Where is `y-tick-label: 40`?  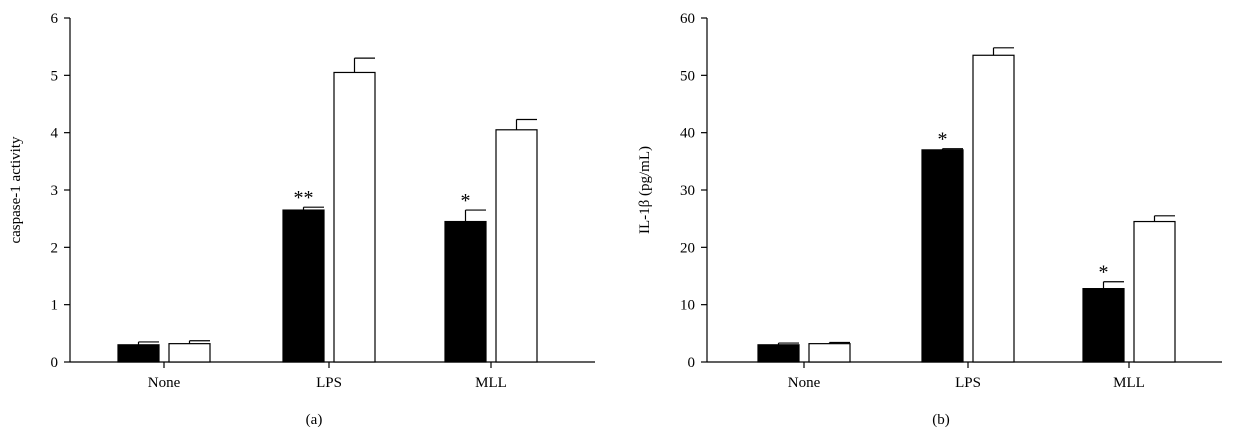
y-tick-label: 40 is located at coordinates (687, 134).